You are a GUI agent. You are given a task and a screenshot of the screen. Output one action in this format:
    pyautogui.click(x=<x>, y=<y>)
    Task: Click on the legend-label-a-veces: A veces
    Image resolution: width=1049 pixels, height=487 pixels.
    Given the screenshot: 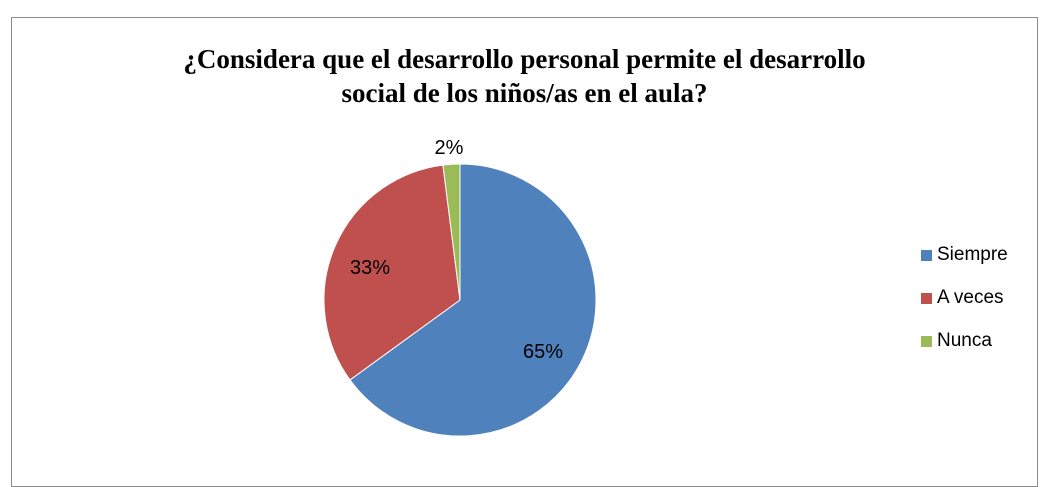 What is the action you would take?
    pyautogui.click(x=970, y=297)
    